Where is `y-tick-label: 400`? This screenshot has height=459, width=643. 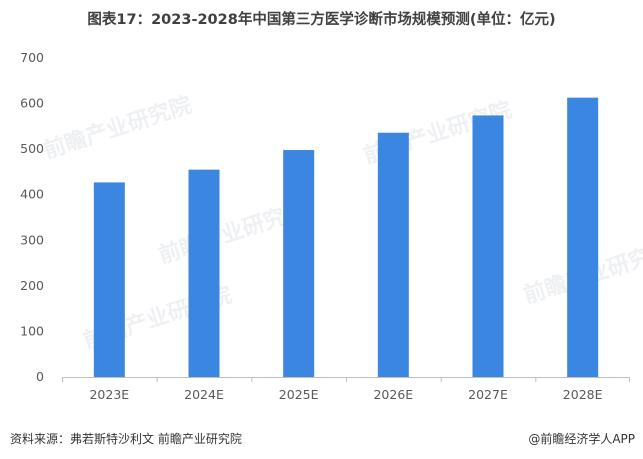
y-tick-label: 400 is located at coordinates (32, 194).